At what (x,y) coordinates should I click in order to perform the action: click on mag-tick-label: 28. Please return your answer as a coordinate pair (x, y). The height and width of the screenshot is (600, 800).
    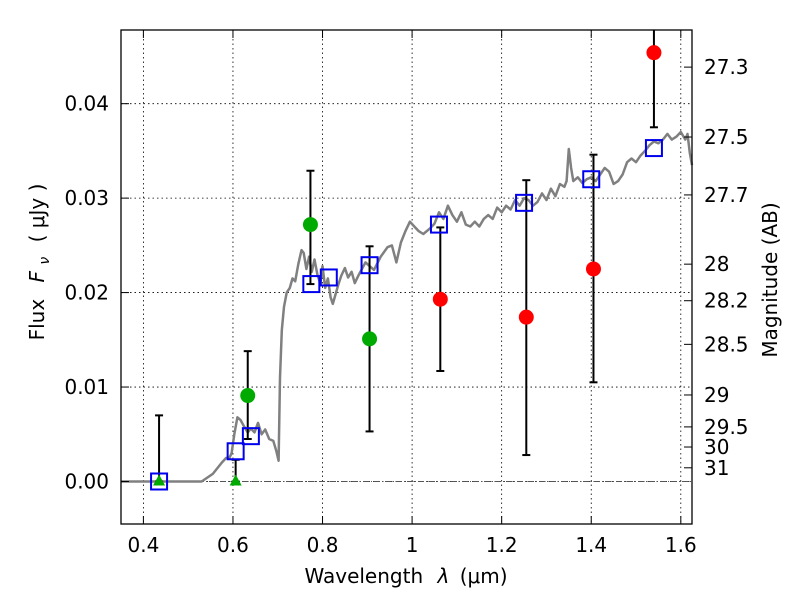
    Looking at the image, I should click on (716, 264).